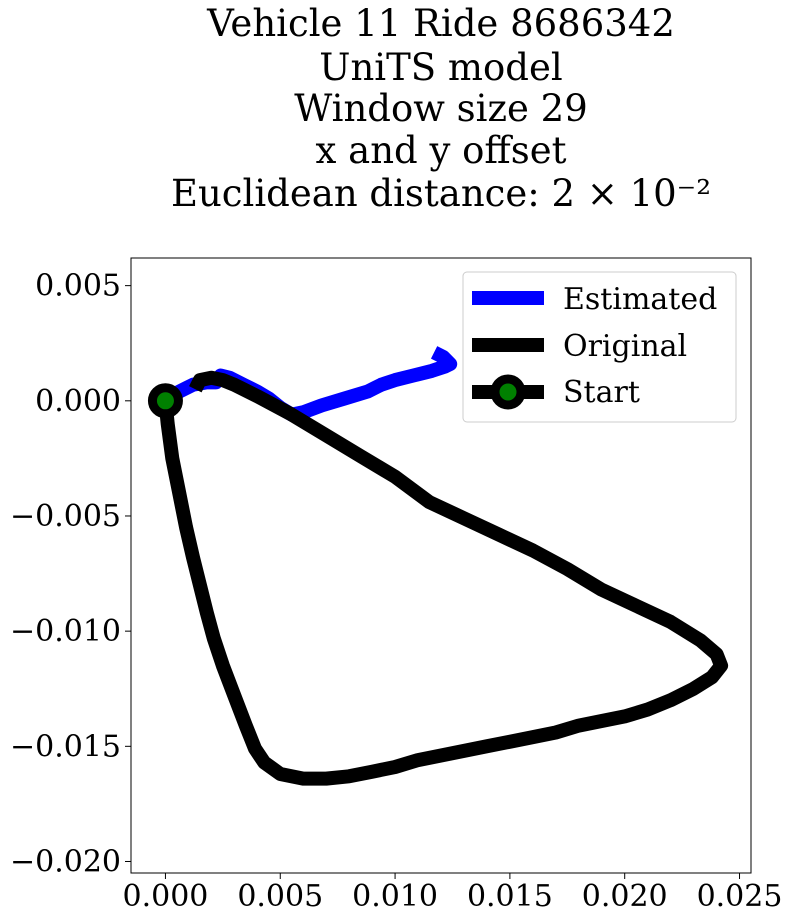  I want to click on title-line-2: UniTS model, so click(440, 67).